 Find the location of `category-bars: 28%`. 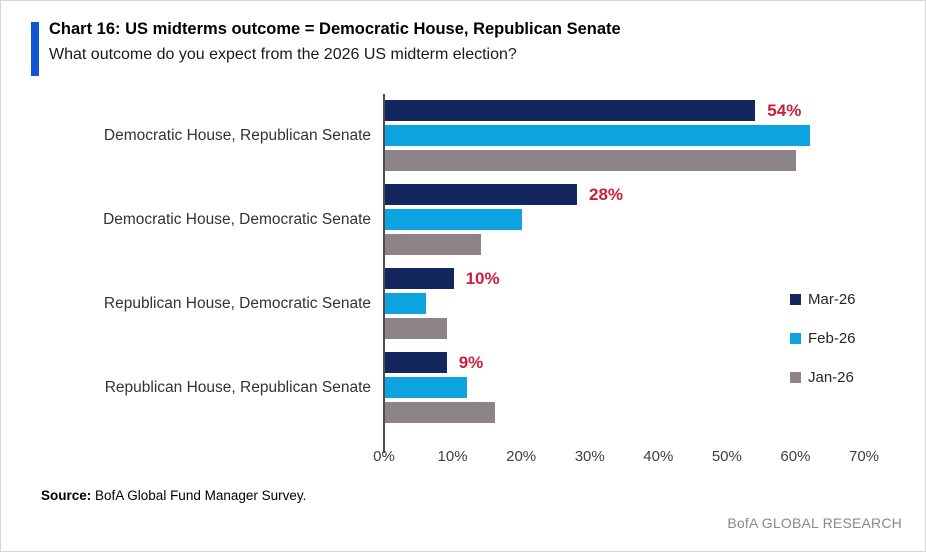

category-bars: 28% is located at coordinates (504, 221).